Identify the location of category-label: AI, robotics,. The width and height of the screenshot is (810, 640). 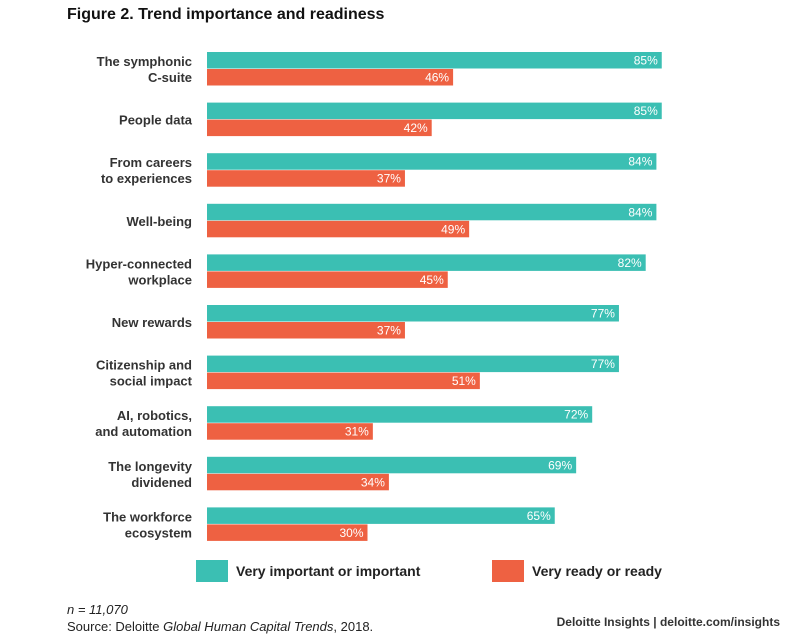
(154, 415).